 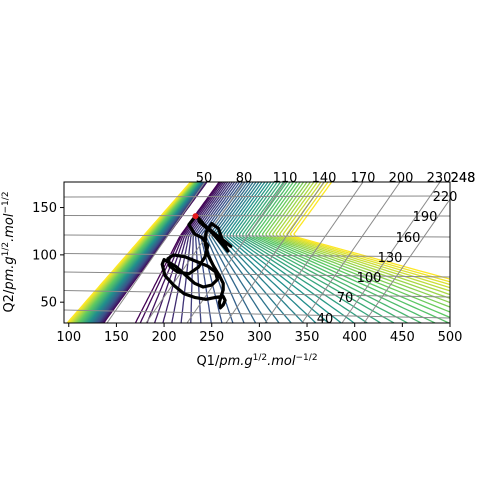 I want to click on skew-top-label: 50, so click(x=204, y=178).